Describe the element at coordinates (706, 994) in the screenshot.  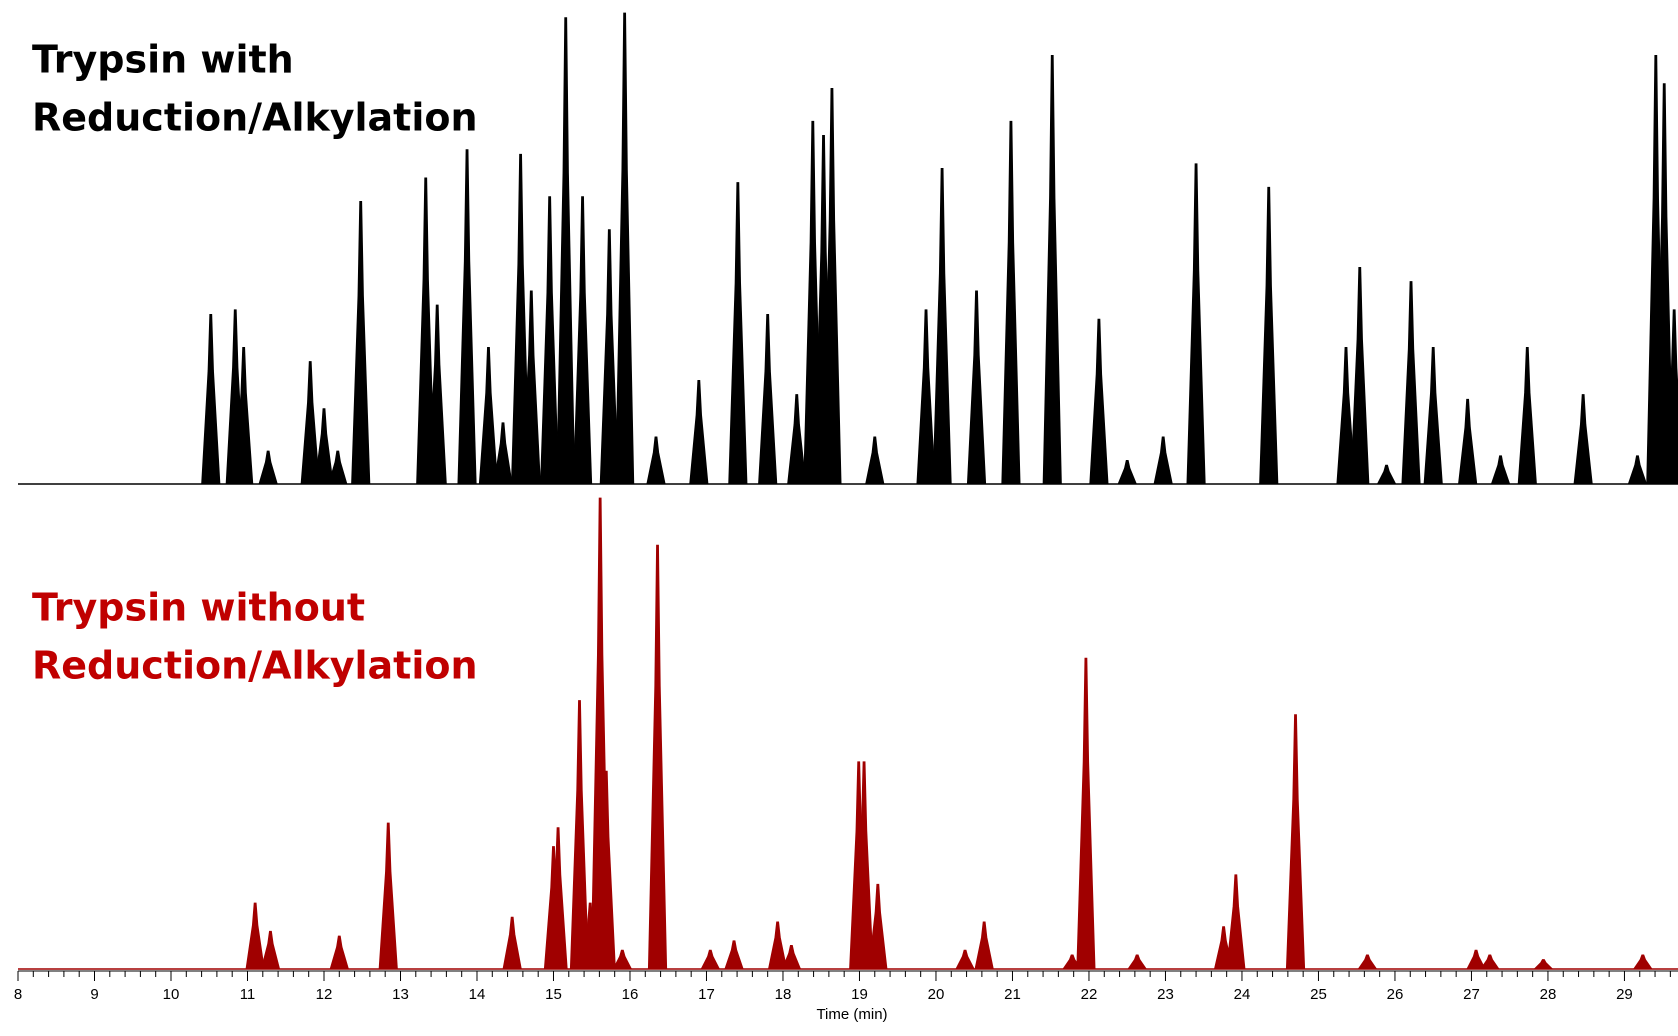
I see `x-tick-label: 17` at that location.